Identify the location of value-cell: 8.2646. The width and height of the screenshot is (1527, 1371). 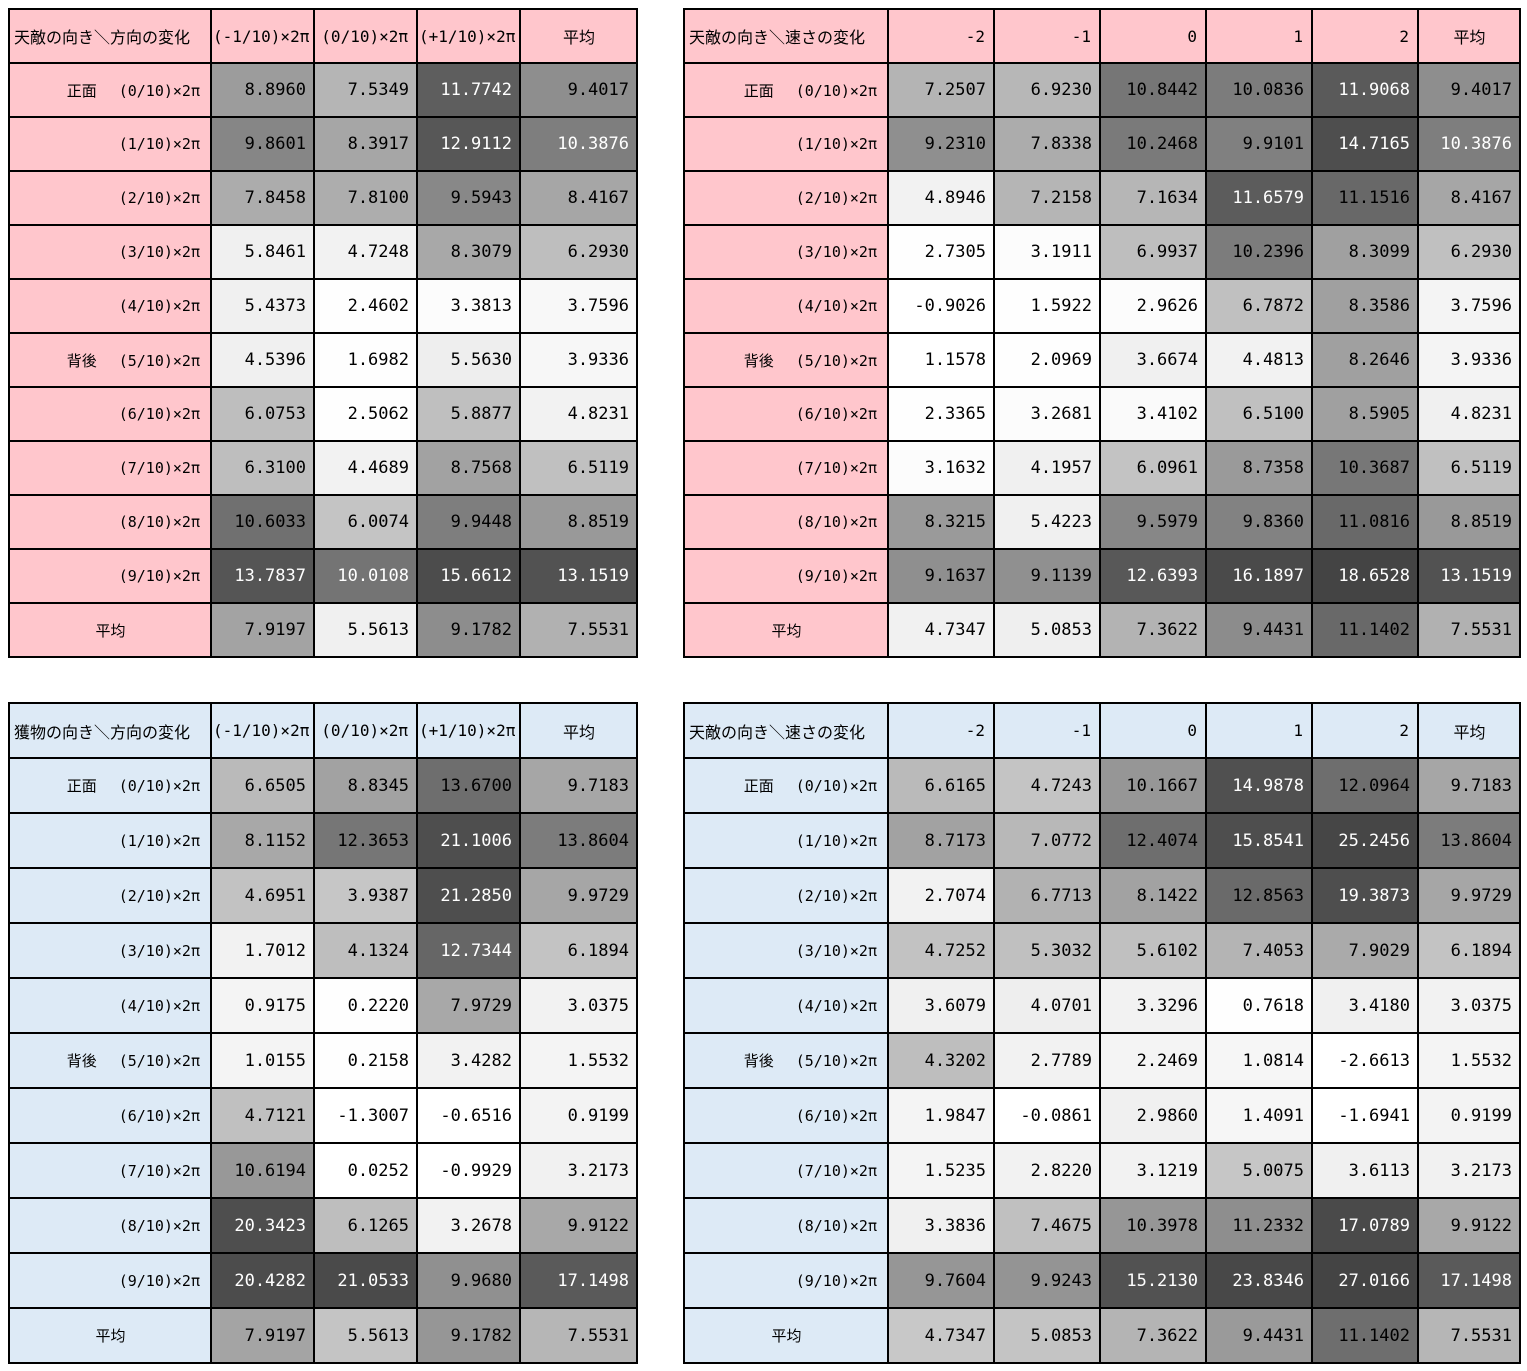
(1365, 360).